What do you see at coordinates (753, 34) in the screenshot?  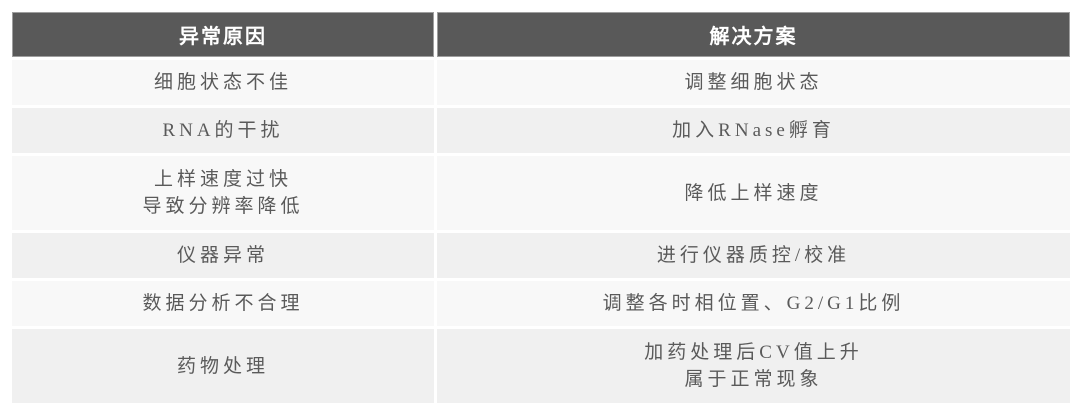 I see `column-header-solution: 解决方案` at bounding box center [753, 34].